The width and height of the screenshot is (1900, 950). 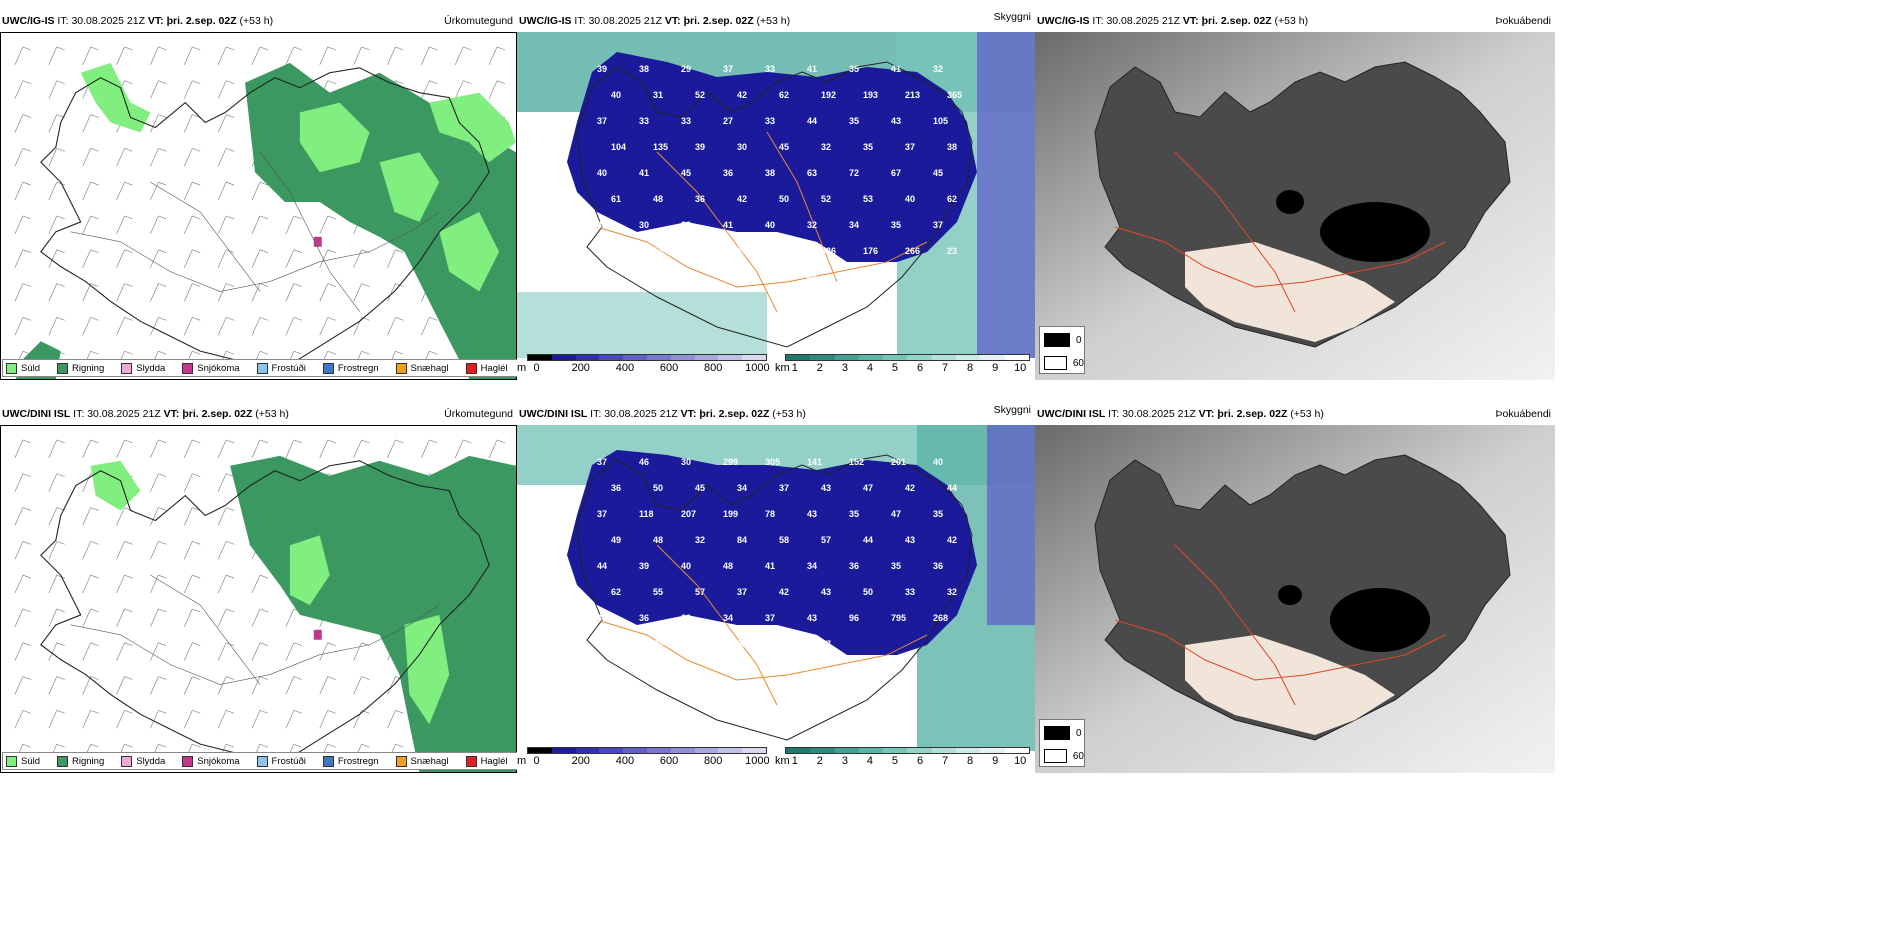 I want to click on visibility-colorbar: km 1 2 3 4 5 6 7 8 9 10, so click(x=902, y=759).